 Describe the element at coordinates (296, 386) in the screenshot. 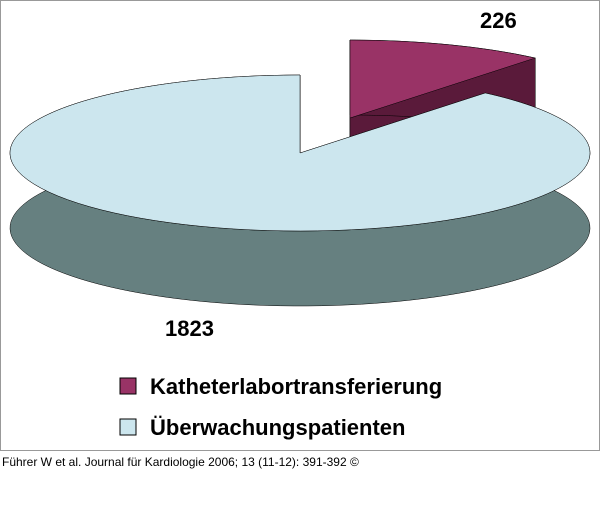

I see `legend-label: Katheterlabortransferierung` at that location.